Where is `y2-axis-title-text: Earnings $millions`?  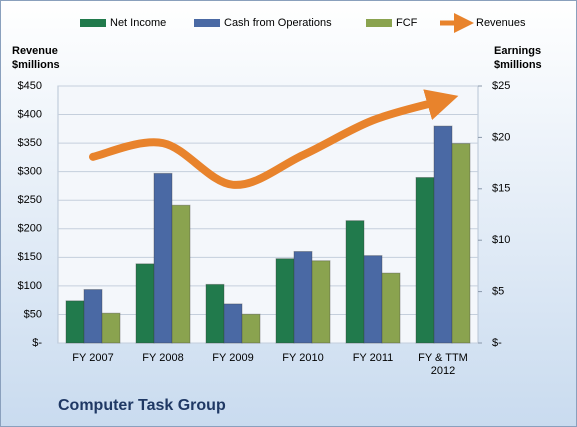
y2-axis-title-text: Earnings $millions is located at coordinates (518, 58).